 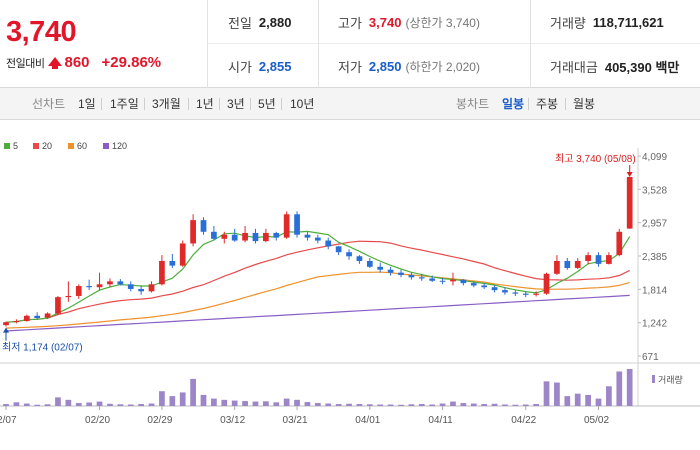 What do you see at coordinates (25, 63) in the screenshot?
I see `change-label: 전일대비` at bounding box center [25, 63].